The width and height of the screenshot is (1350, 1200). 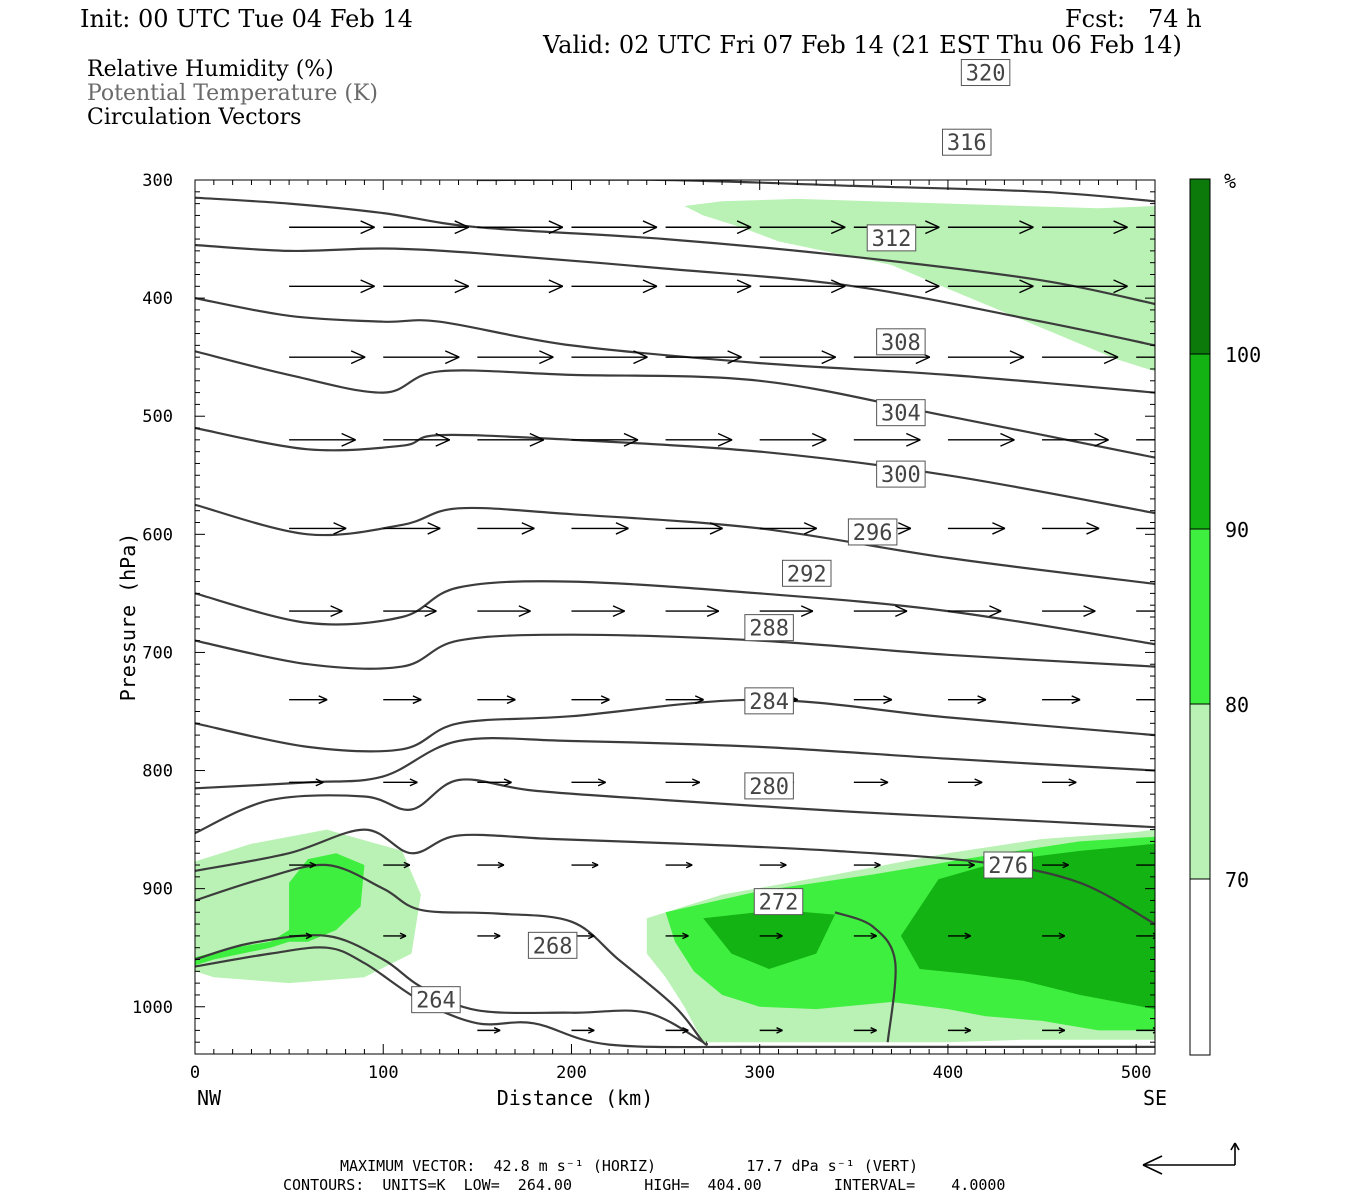 What do you see at coordinates (157, 535) in the screenshot?
I see `y-tick-label: 600` at bounding box center [157, 535].